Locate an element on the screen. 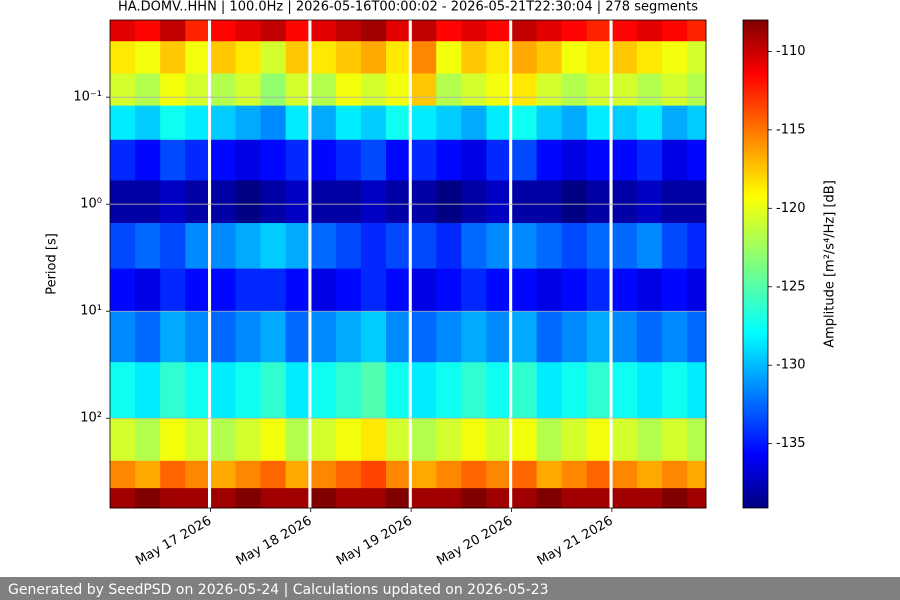 This screenshot has height=600, width=900. y-axis-label: Period [s] is located at coordinates (52, 264).